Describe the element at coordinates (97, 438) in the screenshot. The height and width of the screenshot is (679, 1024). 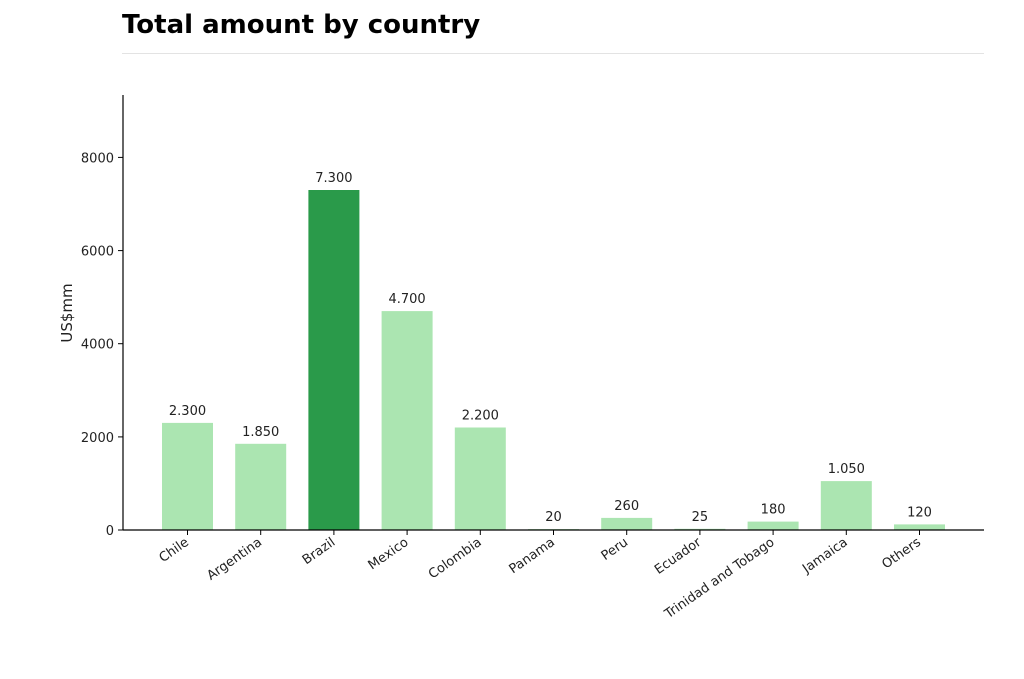
I see `y-tick-label: 2000` at that location.